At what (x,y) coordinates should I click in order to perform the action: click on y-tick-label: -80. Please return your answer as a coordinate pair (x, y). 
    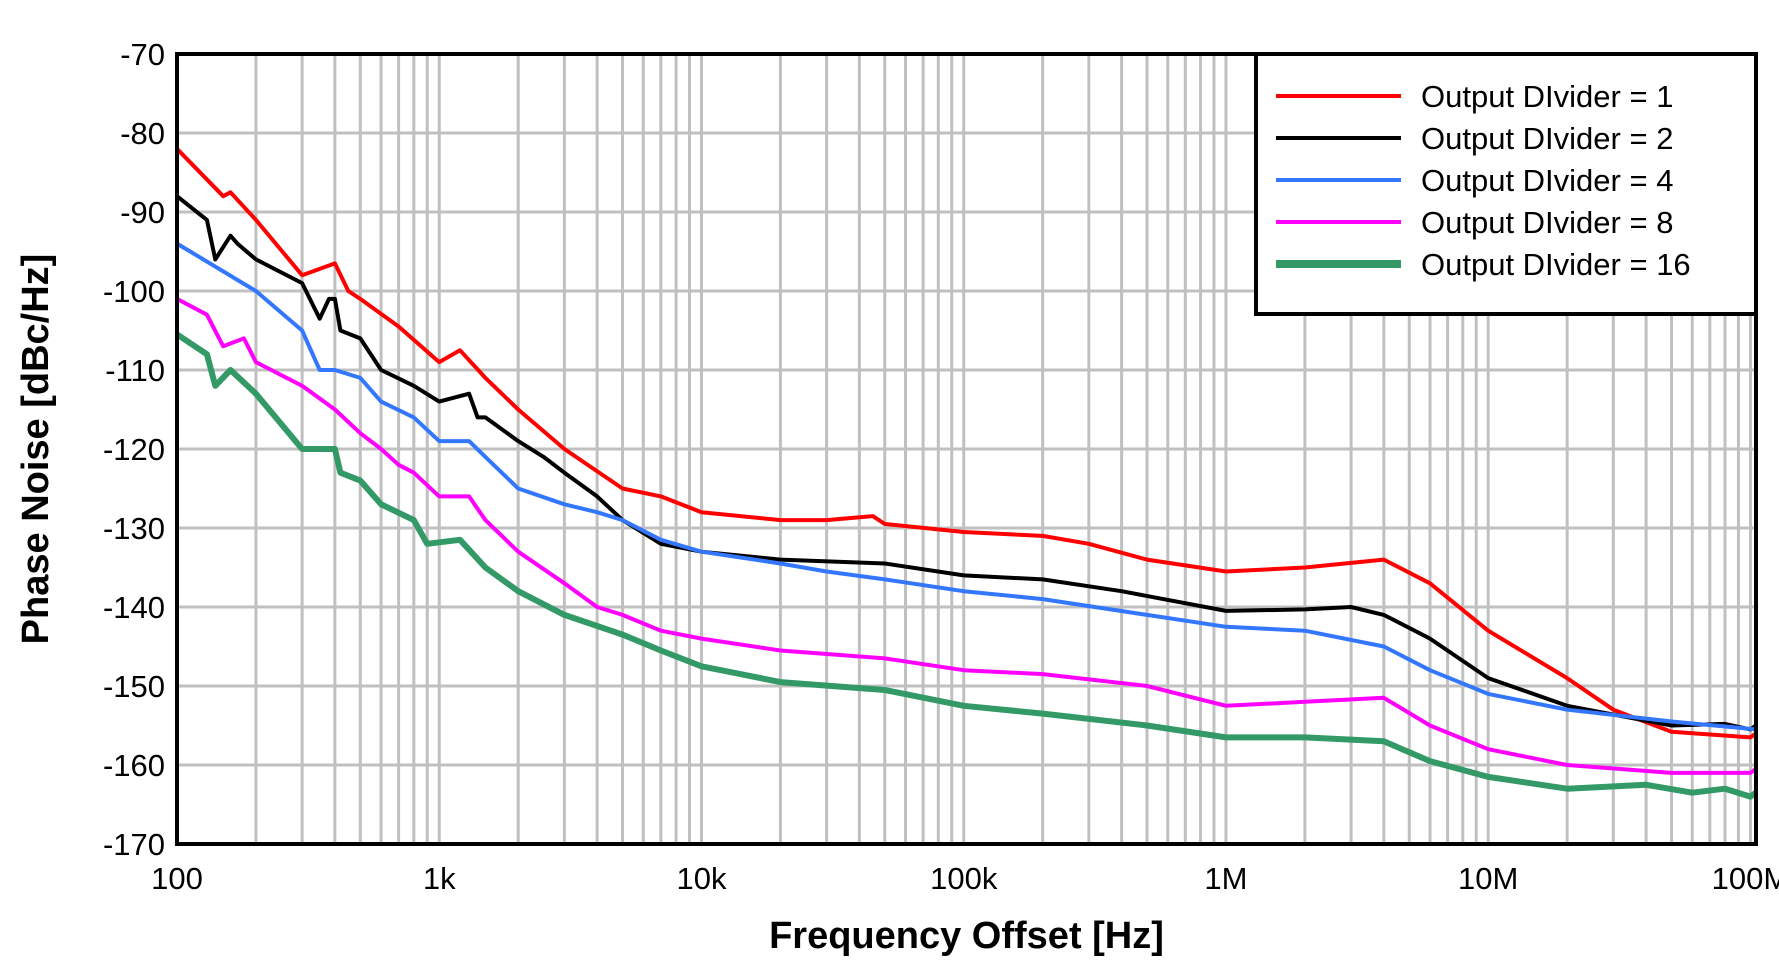
    Looking at the image, I should click on (142, 133).